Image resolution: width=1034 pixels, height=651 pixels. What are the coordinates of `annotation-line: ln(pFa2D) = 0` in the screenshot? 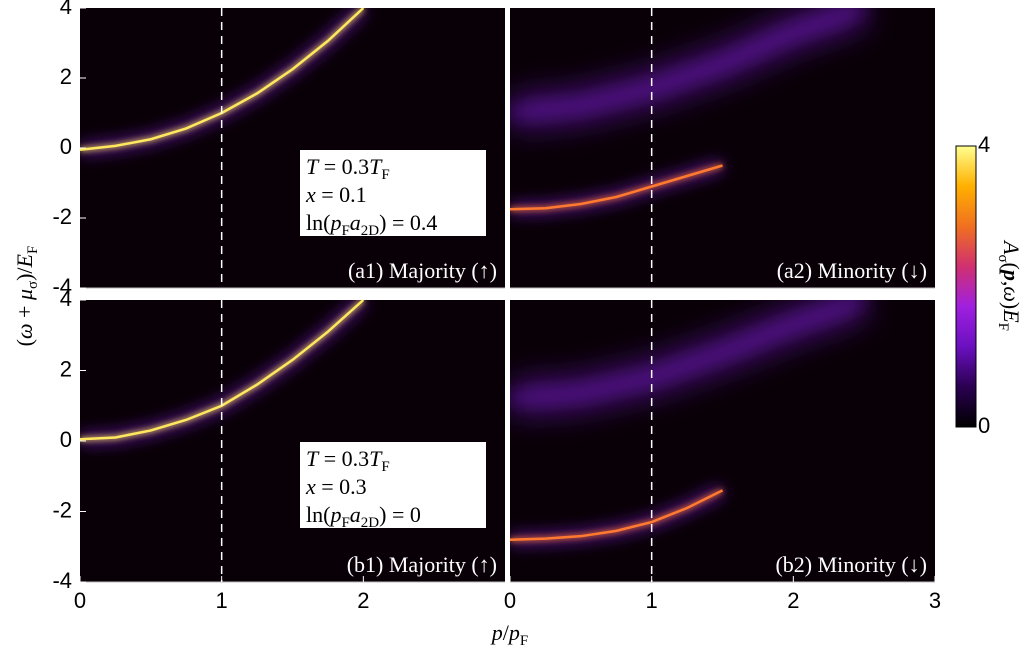 It's located at (363, 516).